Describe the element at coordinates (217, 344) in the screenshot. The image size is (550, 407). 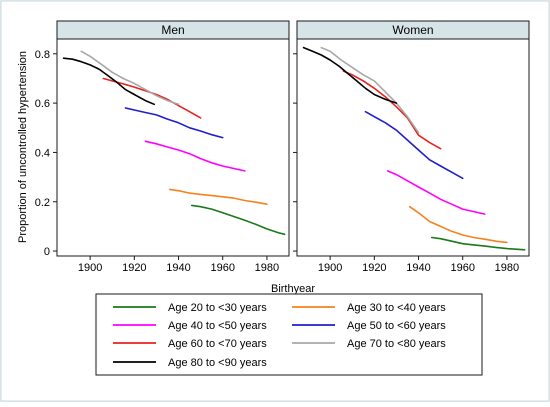
I see `legend-label-4: Age 60 to <70 years` at that location.